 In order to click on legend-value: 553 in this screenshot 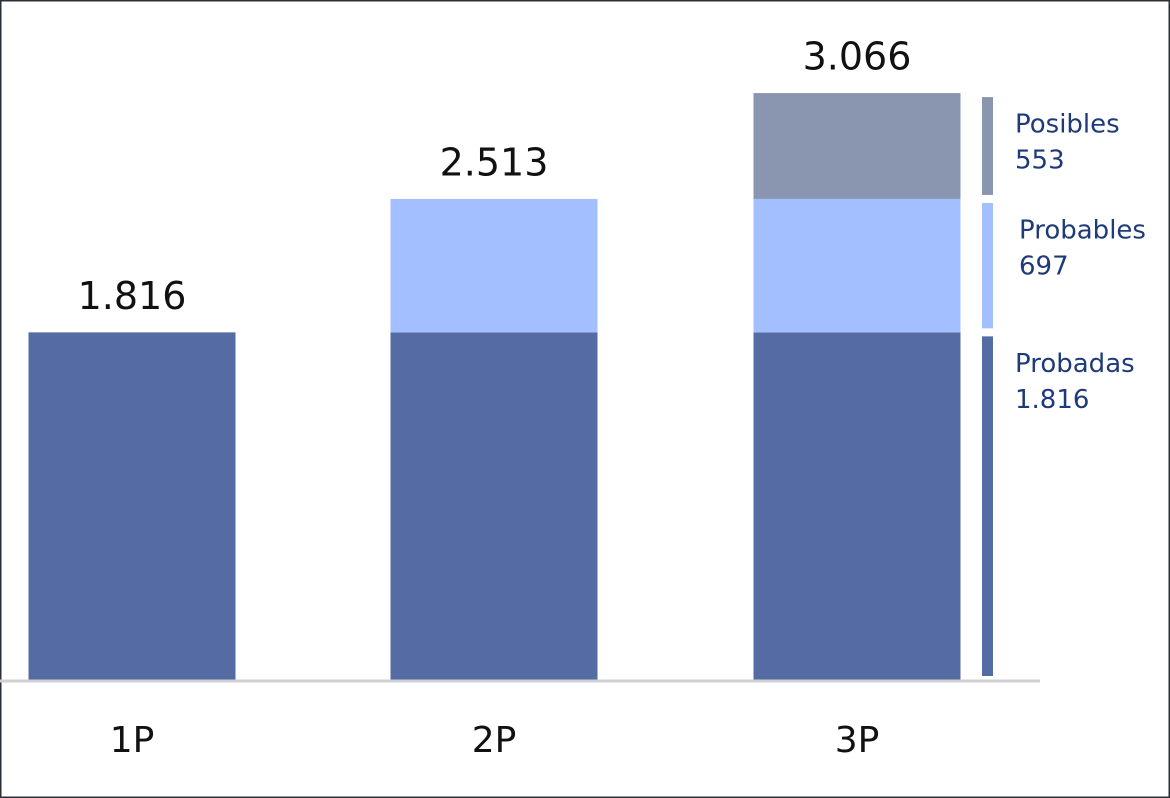, I will do `click(1040, 161)`.